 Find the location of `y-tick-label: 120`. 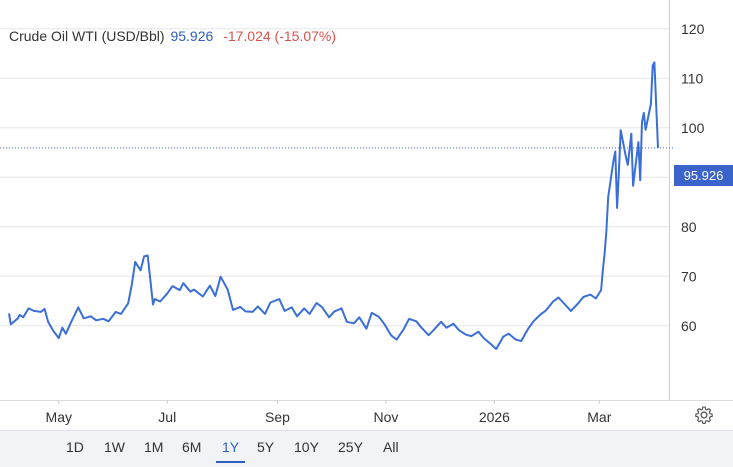

y-tick-label: 120 is located at coordinates (693, 29).